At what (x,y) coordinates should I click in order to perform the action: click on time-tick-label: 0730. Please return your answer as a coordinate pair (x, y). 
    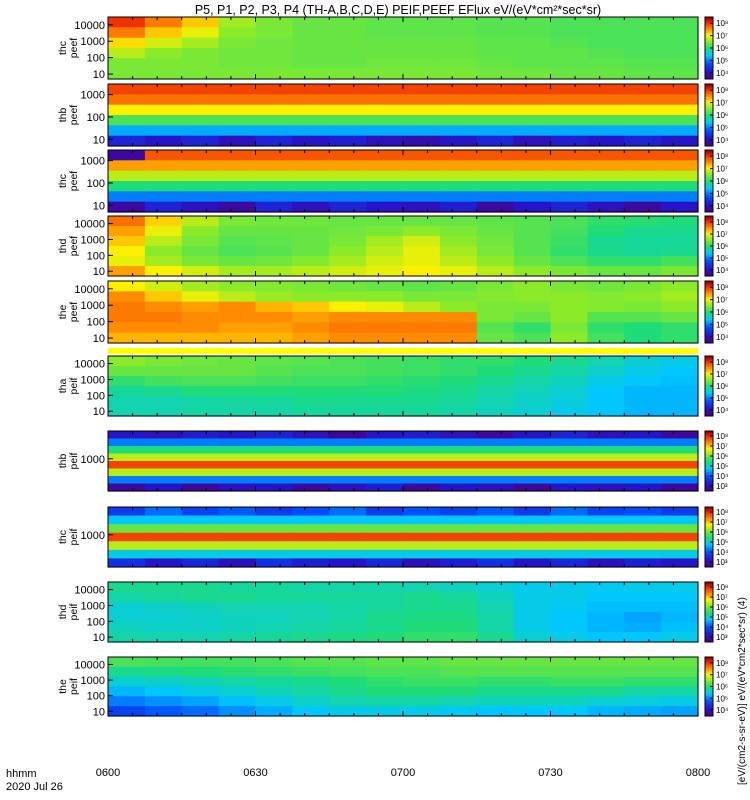
    Looking at the image, I should click on (550, 773).